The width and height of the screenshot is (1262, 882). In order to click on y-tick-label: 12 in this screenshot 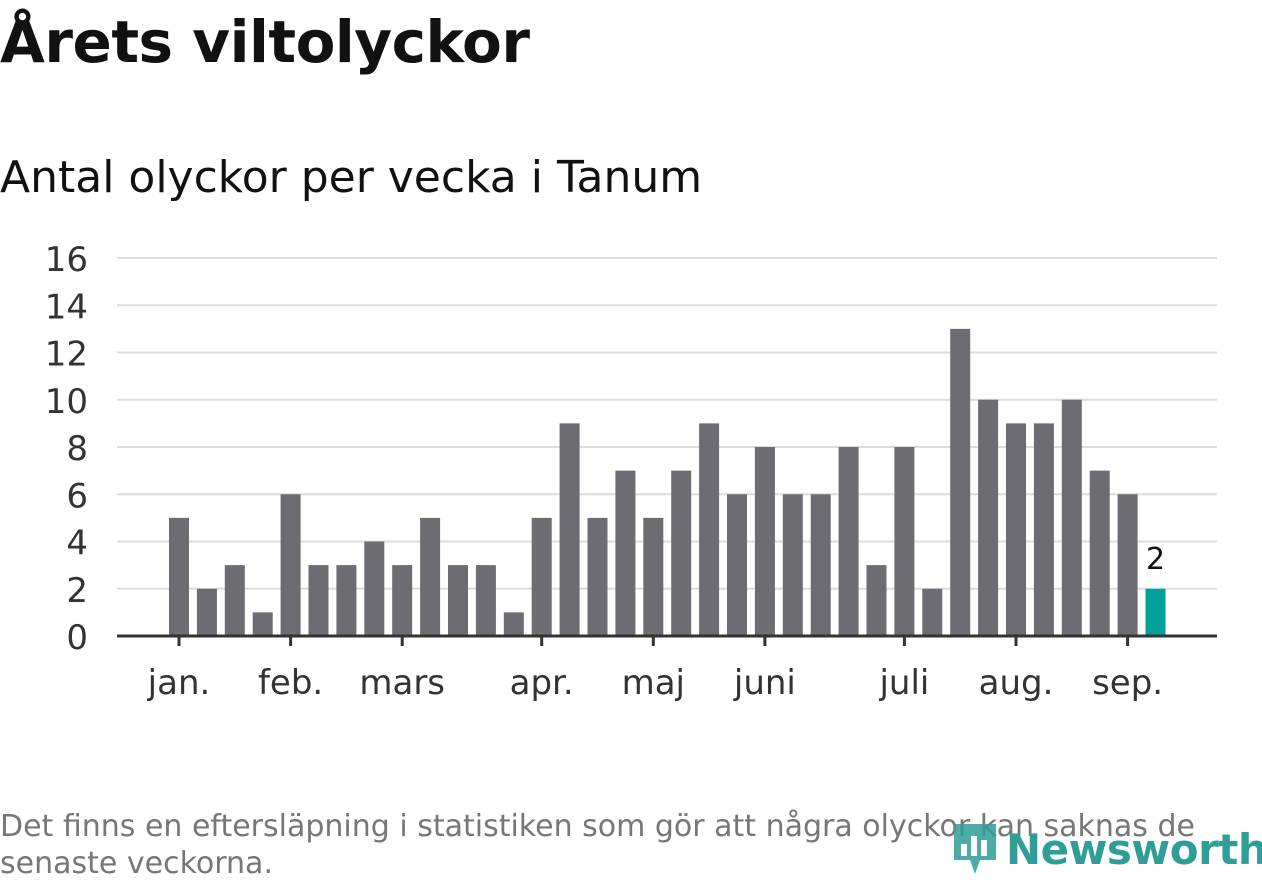, I will do `click(66, 355)`.